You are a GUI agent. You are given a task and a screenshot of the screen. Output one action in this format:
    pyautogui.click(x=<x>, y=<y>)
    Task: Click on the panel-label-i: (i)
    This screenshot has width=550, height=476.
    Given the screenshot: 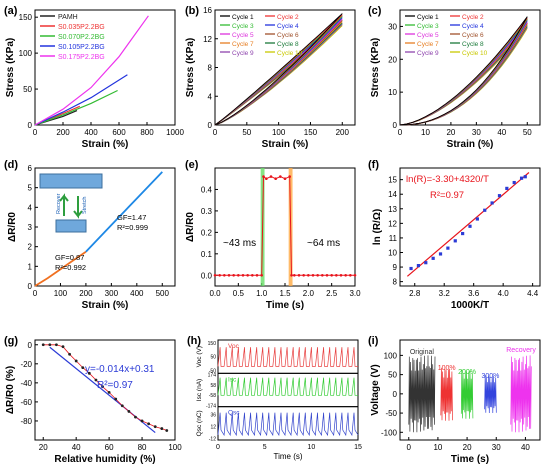 What is the action you would take?
    pyautogui.click(x=373, y=341)
    